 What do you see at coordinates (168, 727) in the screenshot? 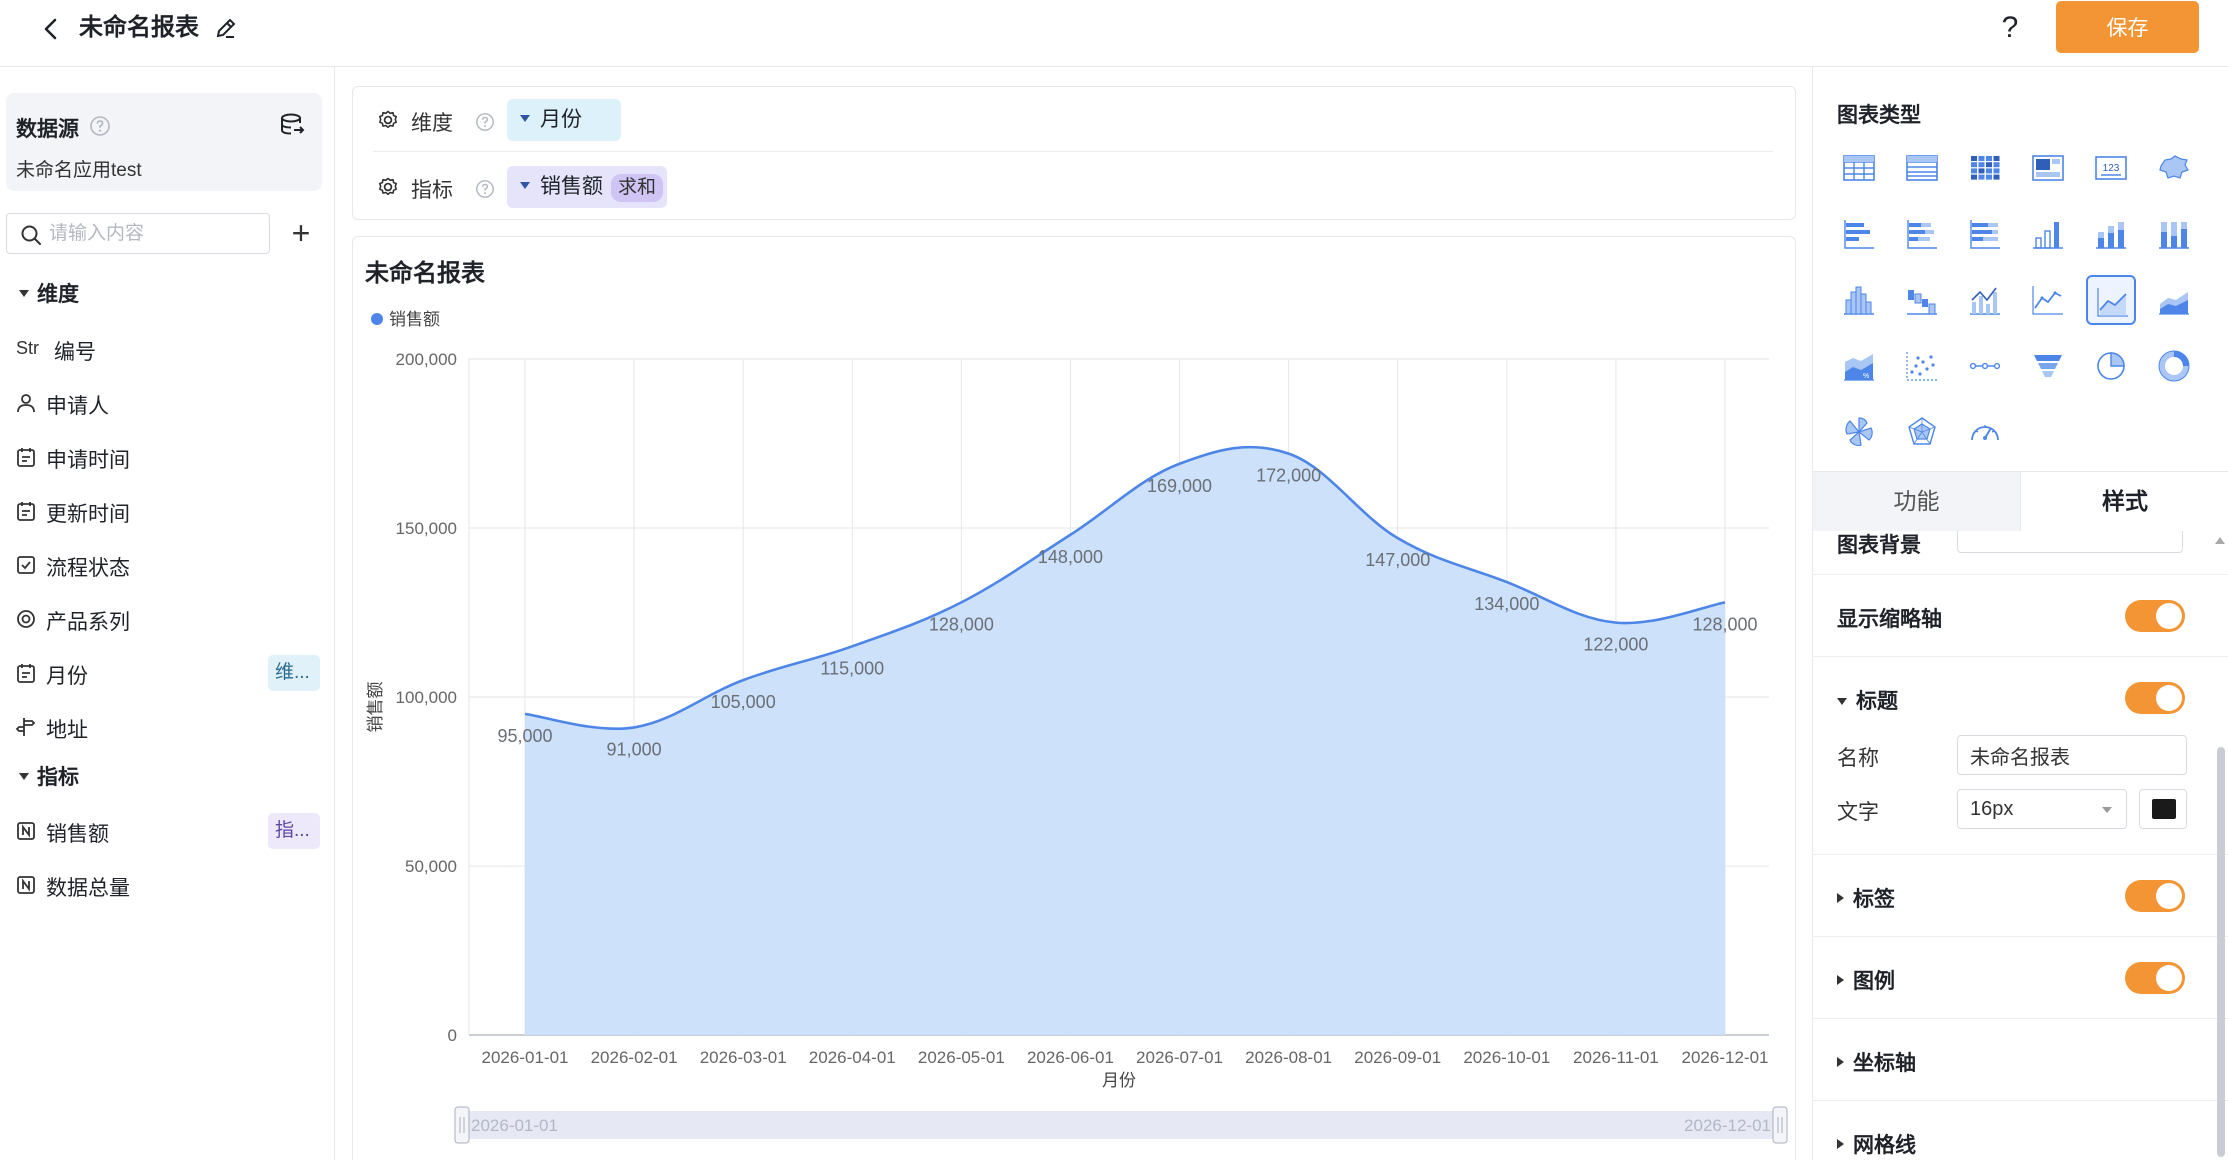
I see `dimension-field-address: 地址` at bounding box center [168, 727].